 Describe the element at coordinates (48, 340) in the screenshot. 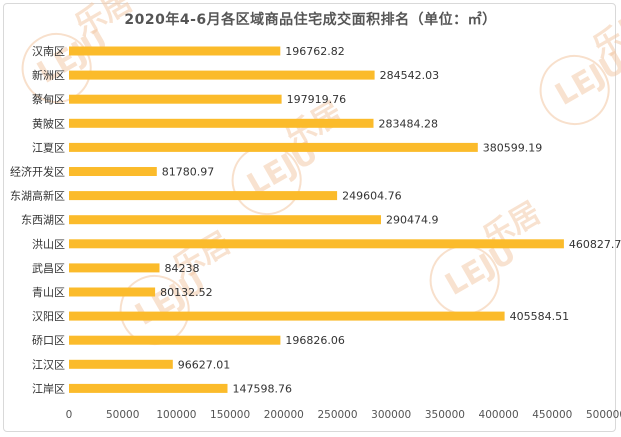

I see `category-label: 硚口区` at that location.